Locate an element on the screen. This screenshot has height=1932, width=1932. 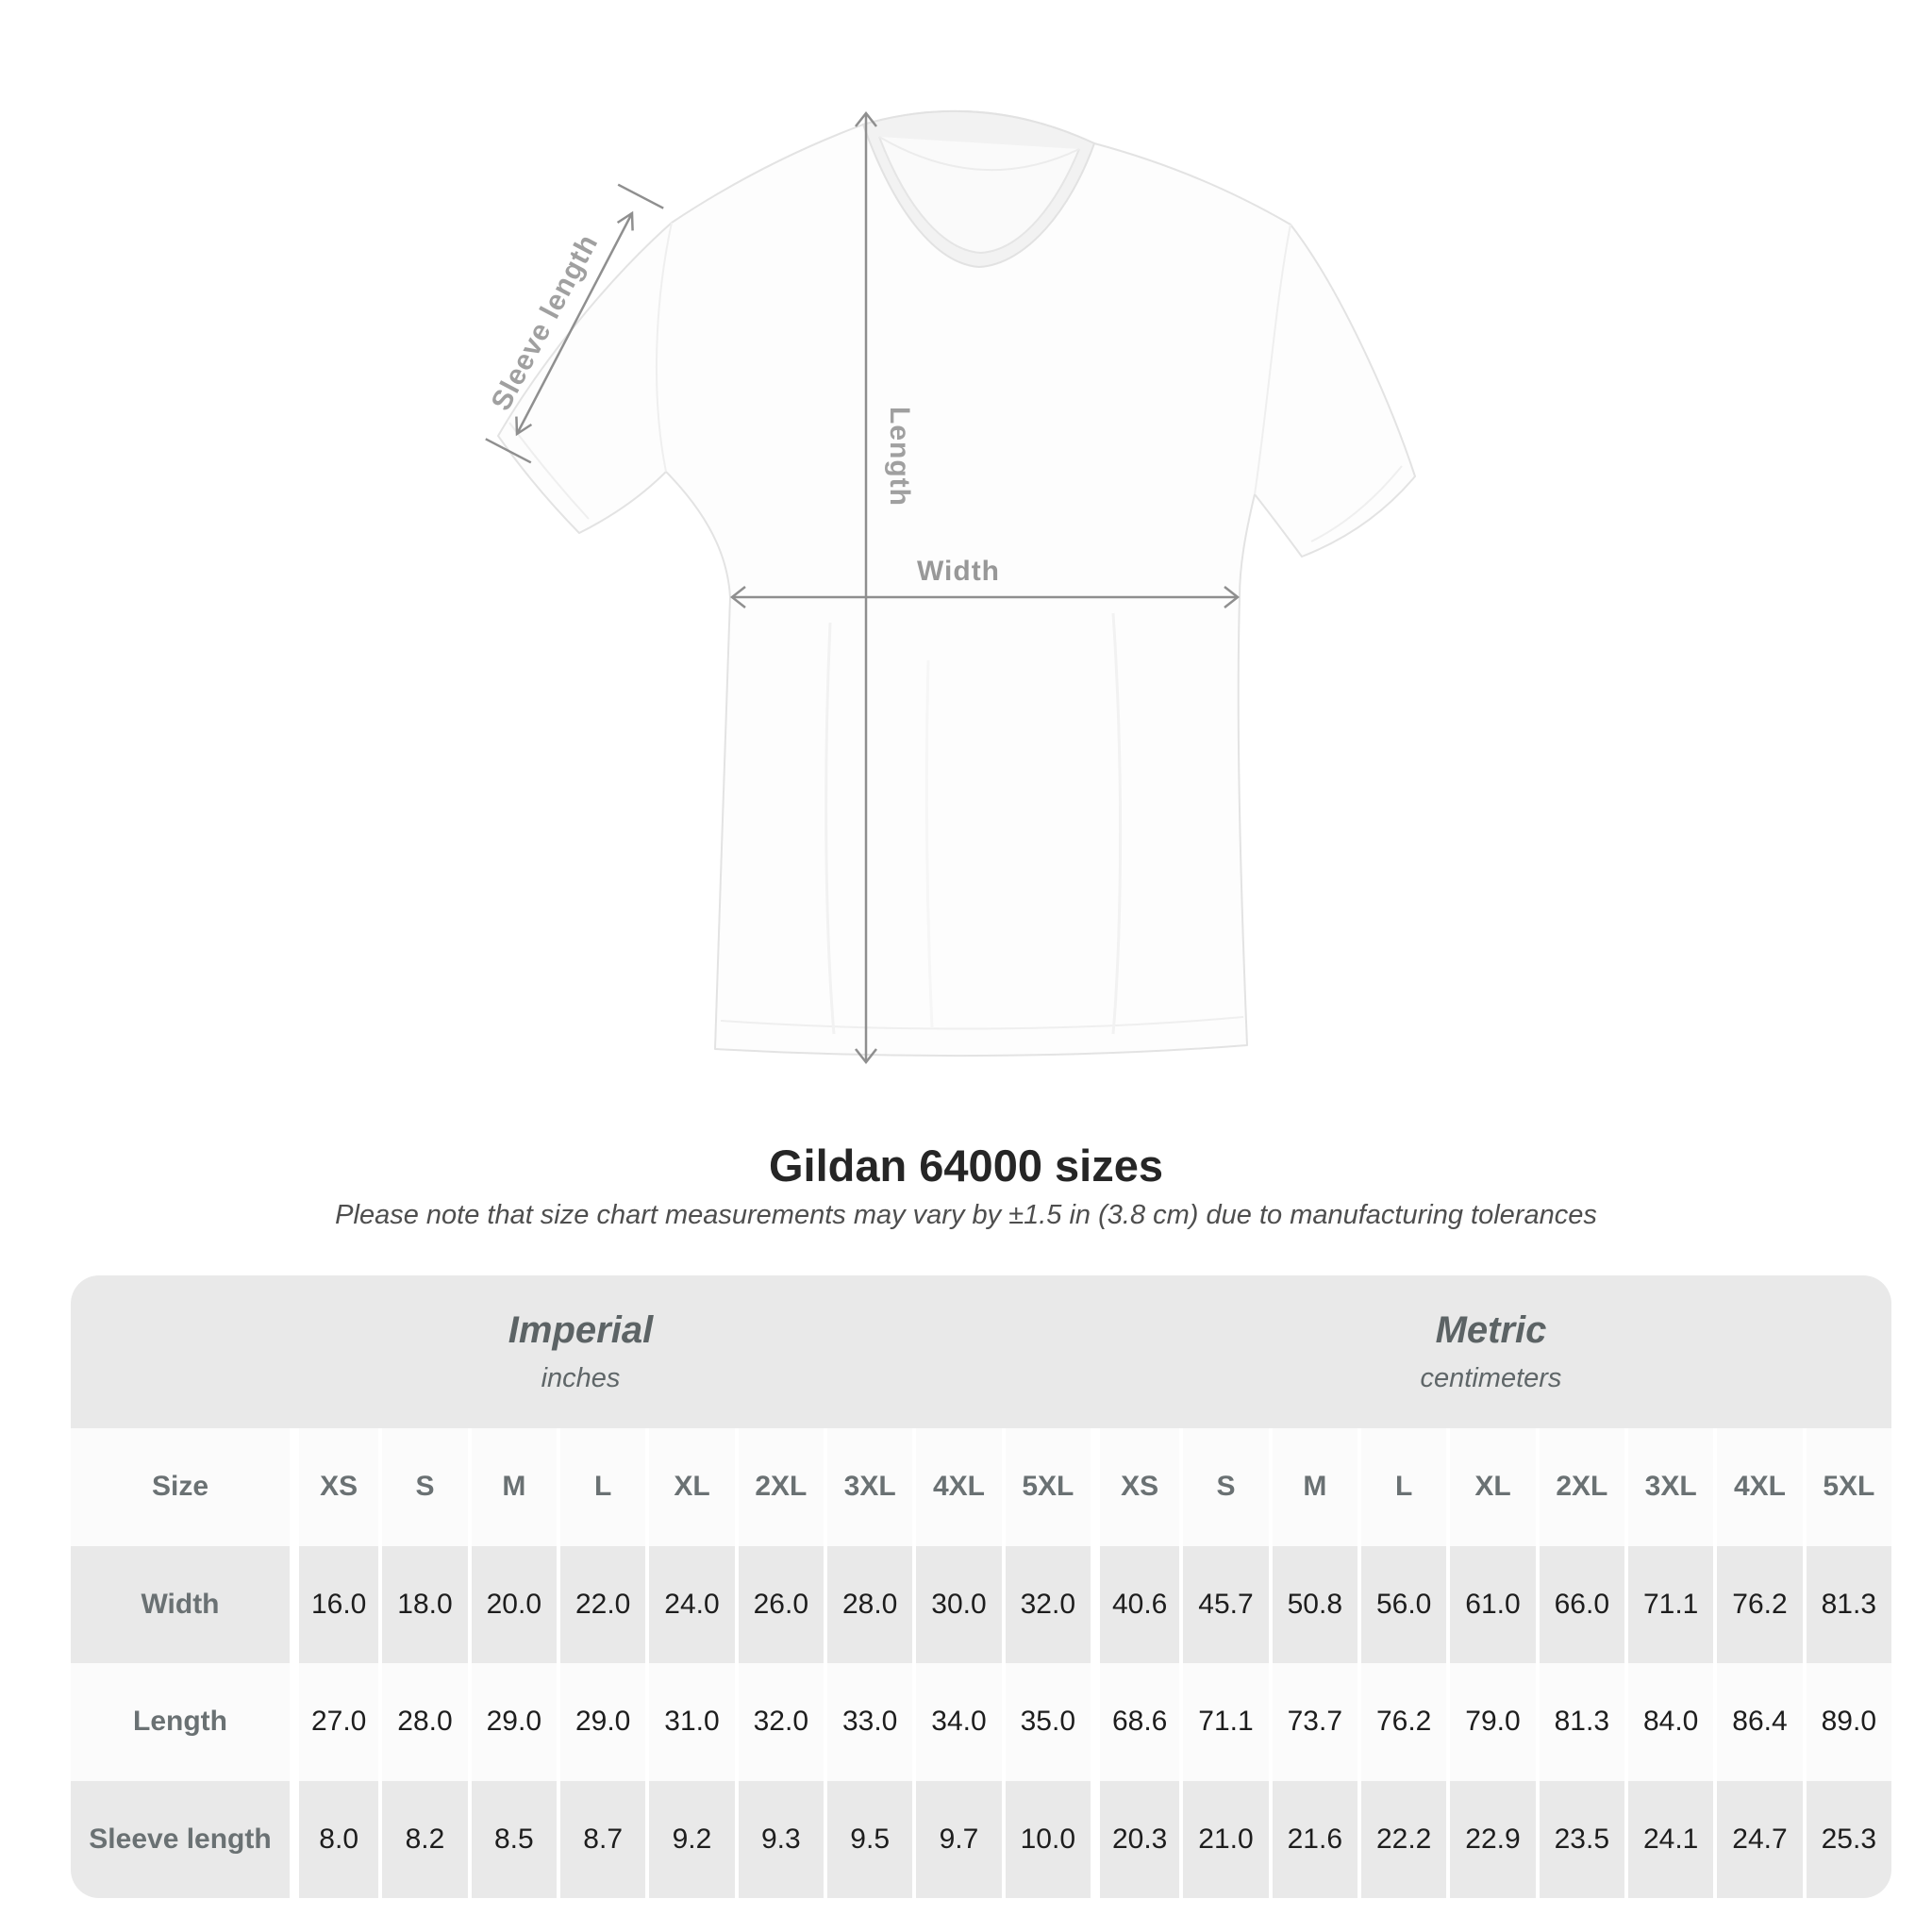
table-cell: 8.7 is located at coordinates (601, 1839).